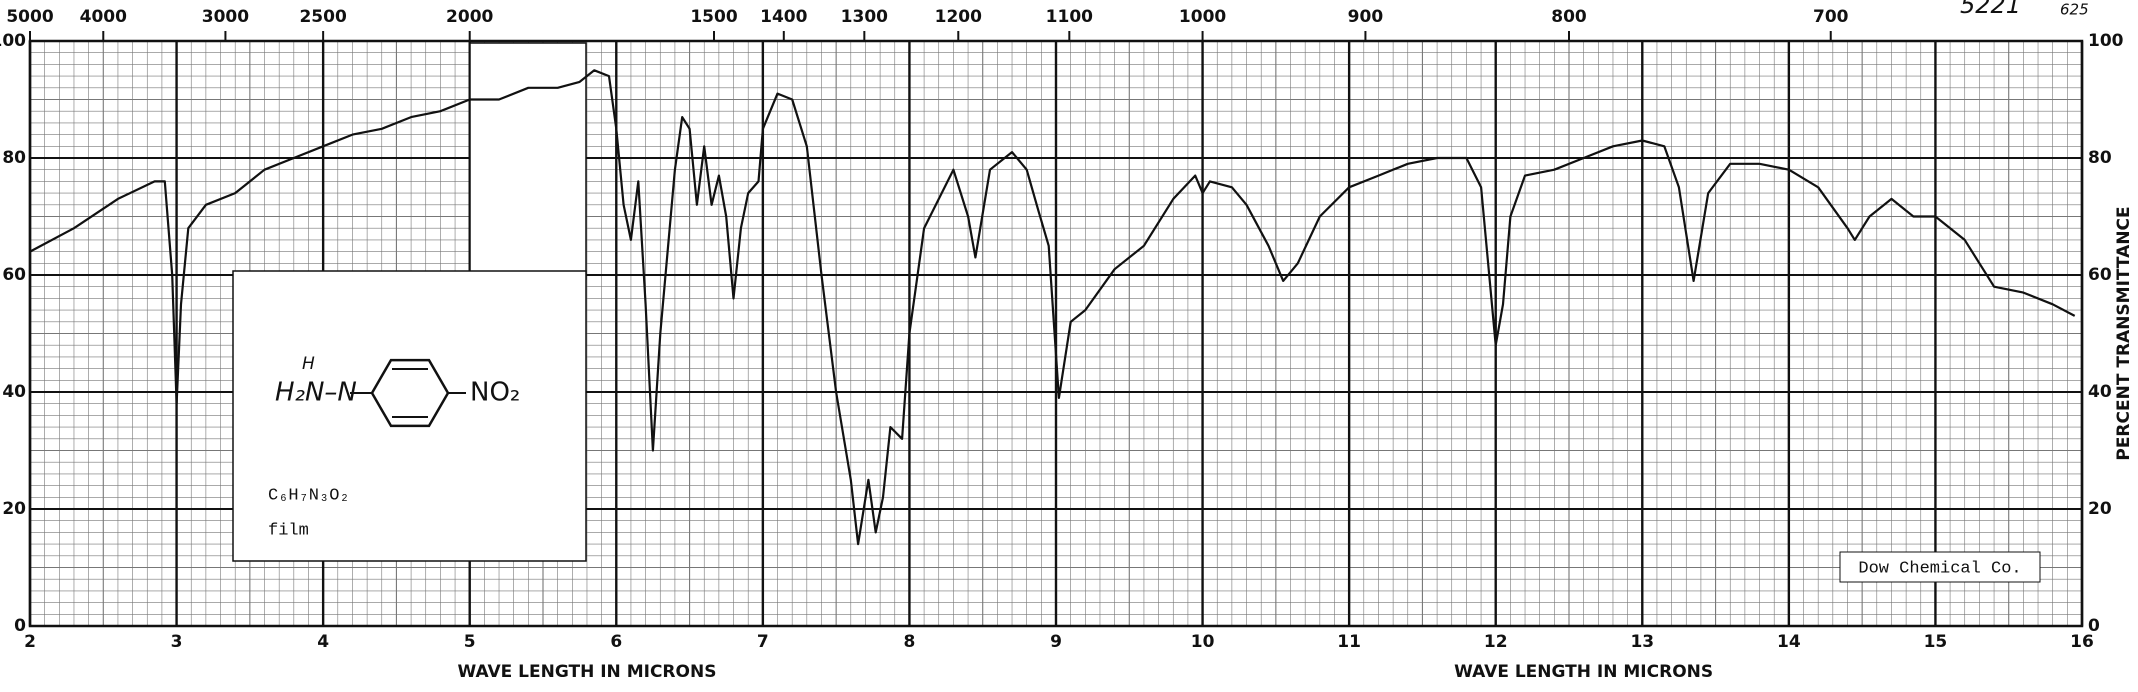  Describe the element at coordinates (13, 41) in the screenshot. I see `y-tick-label: 100` at that location.